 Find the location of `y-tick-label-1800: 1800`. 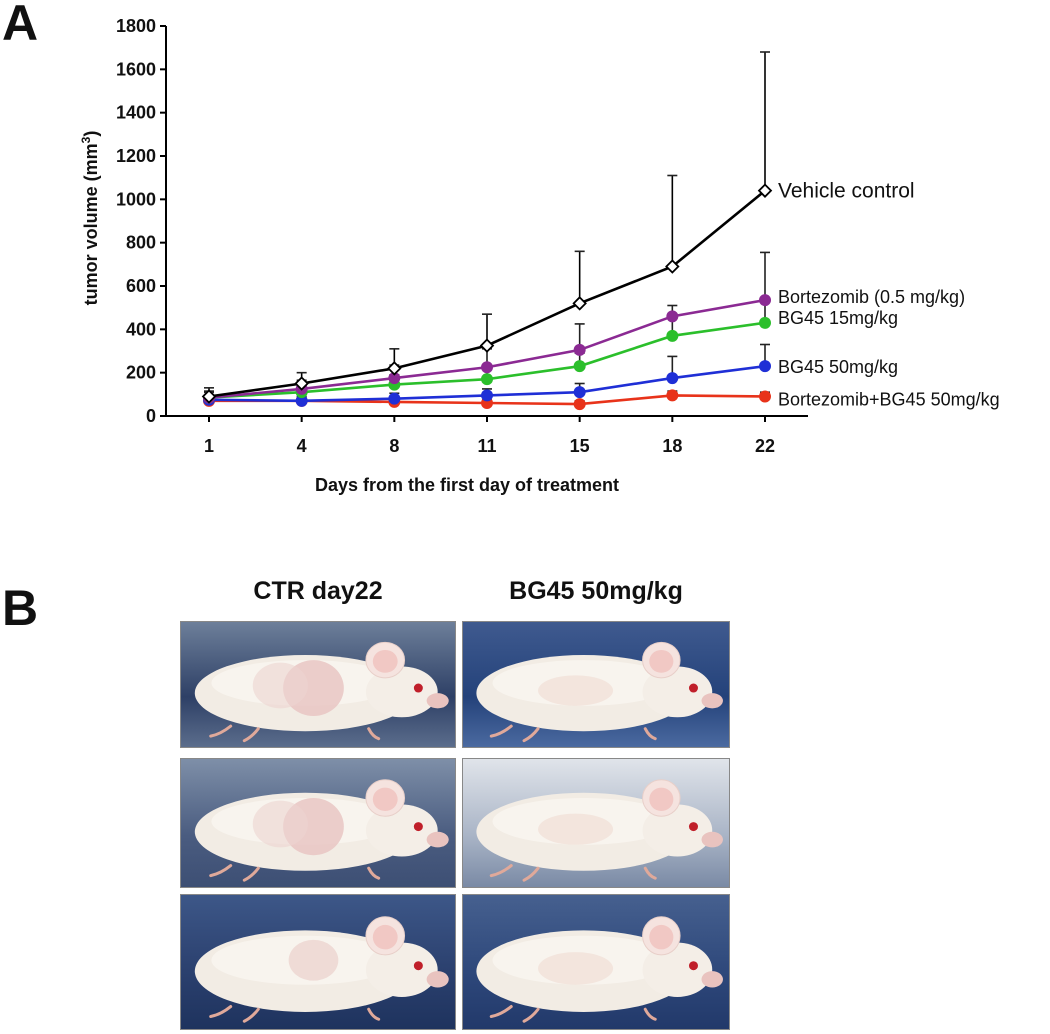

y-tick-label-1800: 1800 is located at coordinates (136, 26).